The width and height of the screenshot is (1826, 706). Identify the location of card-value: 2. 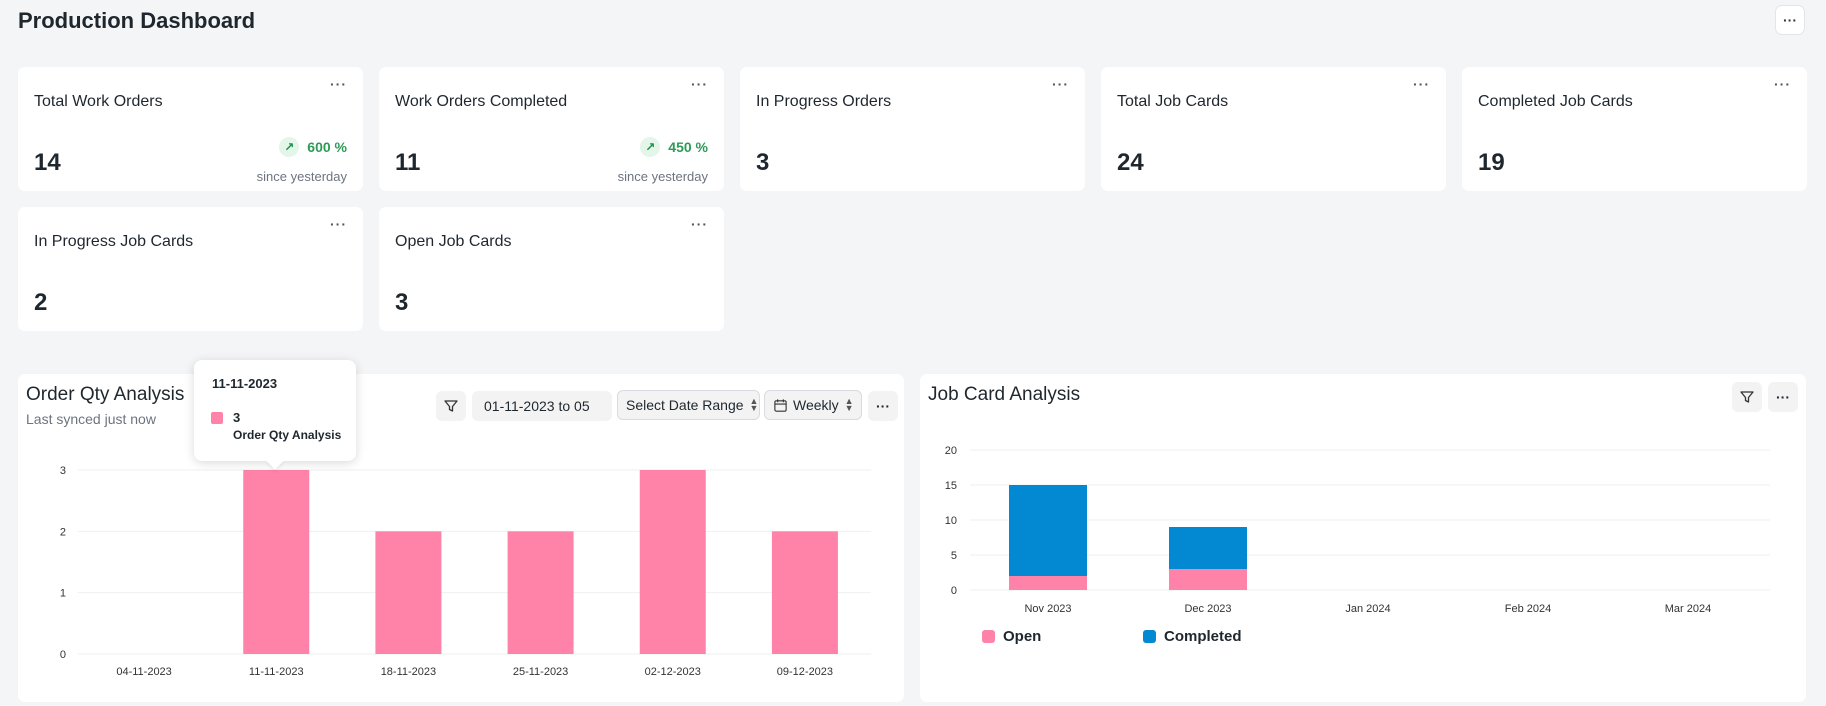
(41, 302).